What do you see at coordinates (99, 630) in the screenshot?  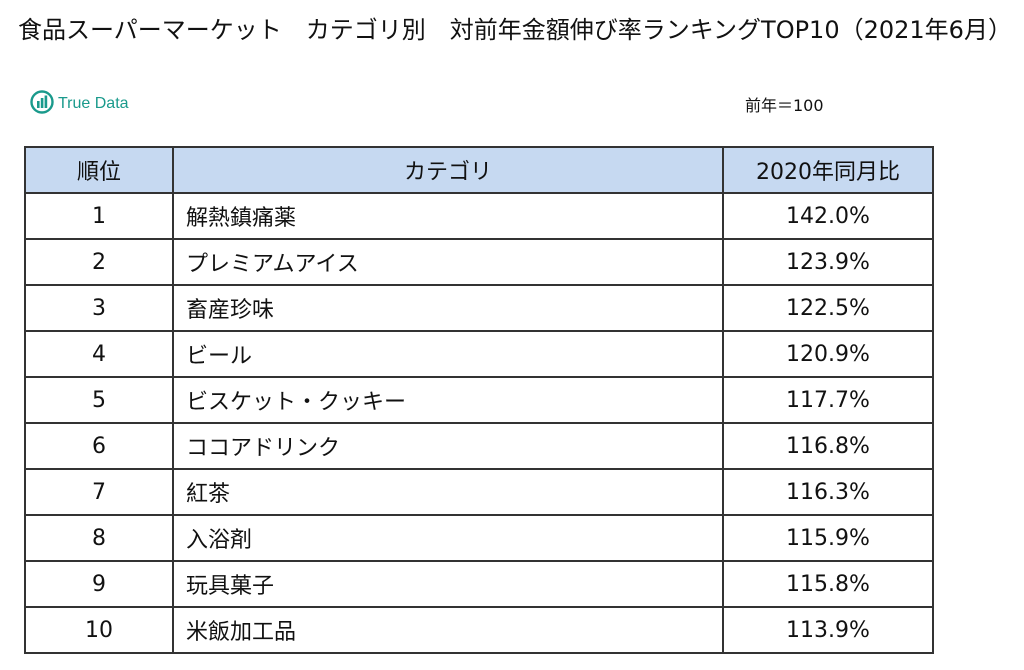 I see `rank-cell: 10` at bounding box center [99, 630].